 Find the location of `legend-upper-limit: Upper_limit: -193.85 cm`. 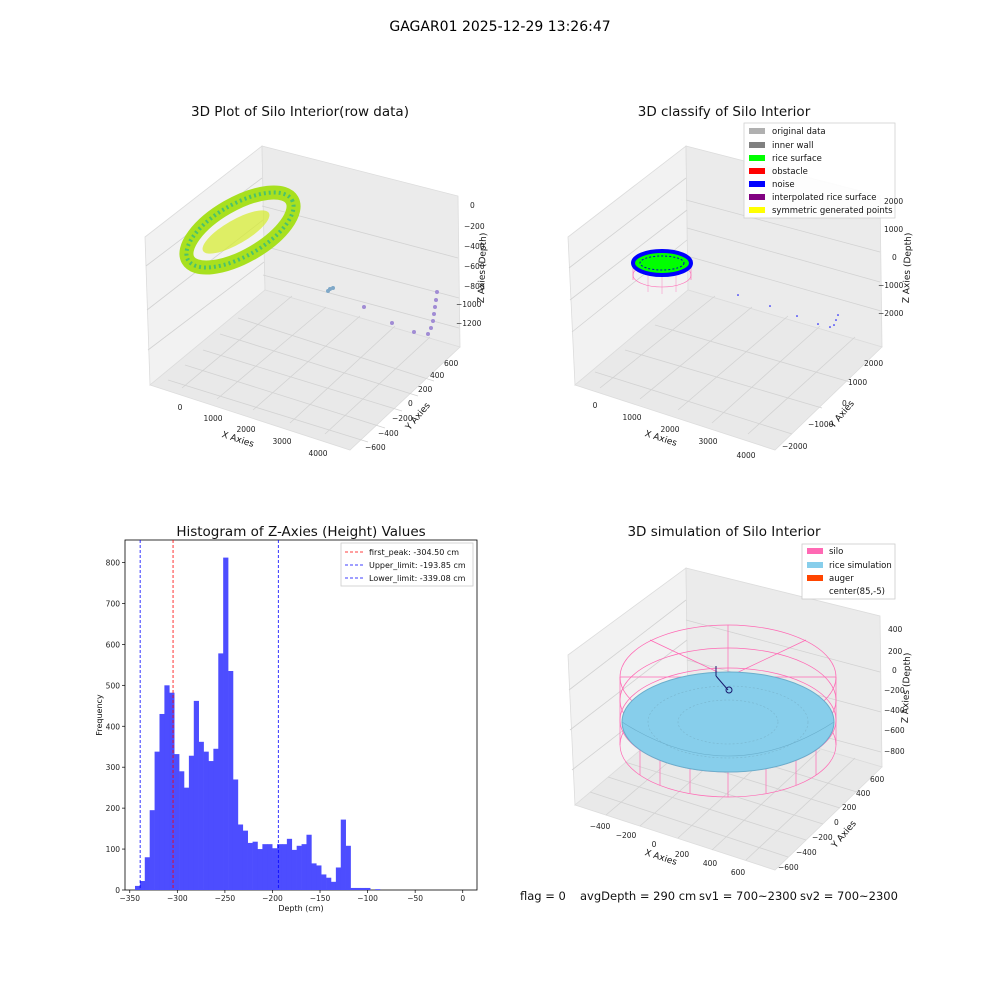

legend-upper-limit: Upper_limit: -193.85 cm is located at coordinates (417, 565).